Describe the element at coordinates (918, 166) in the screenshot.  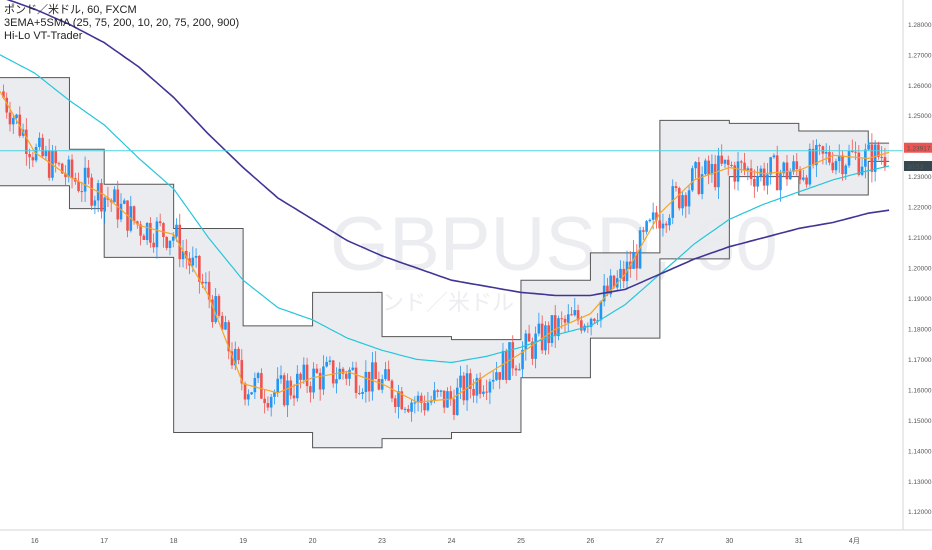
I see `countdown-tag` at that location.